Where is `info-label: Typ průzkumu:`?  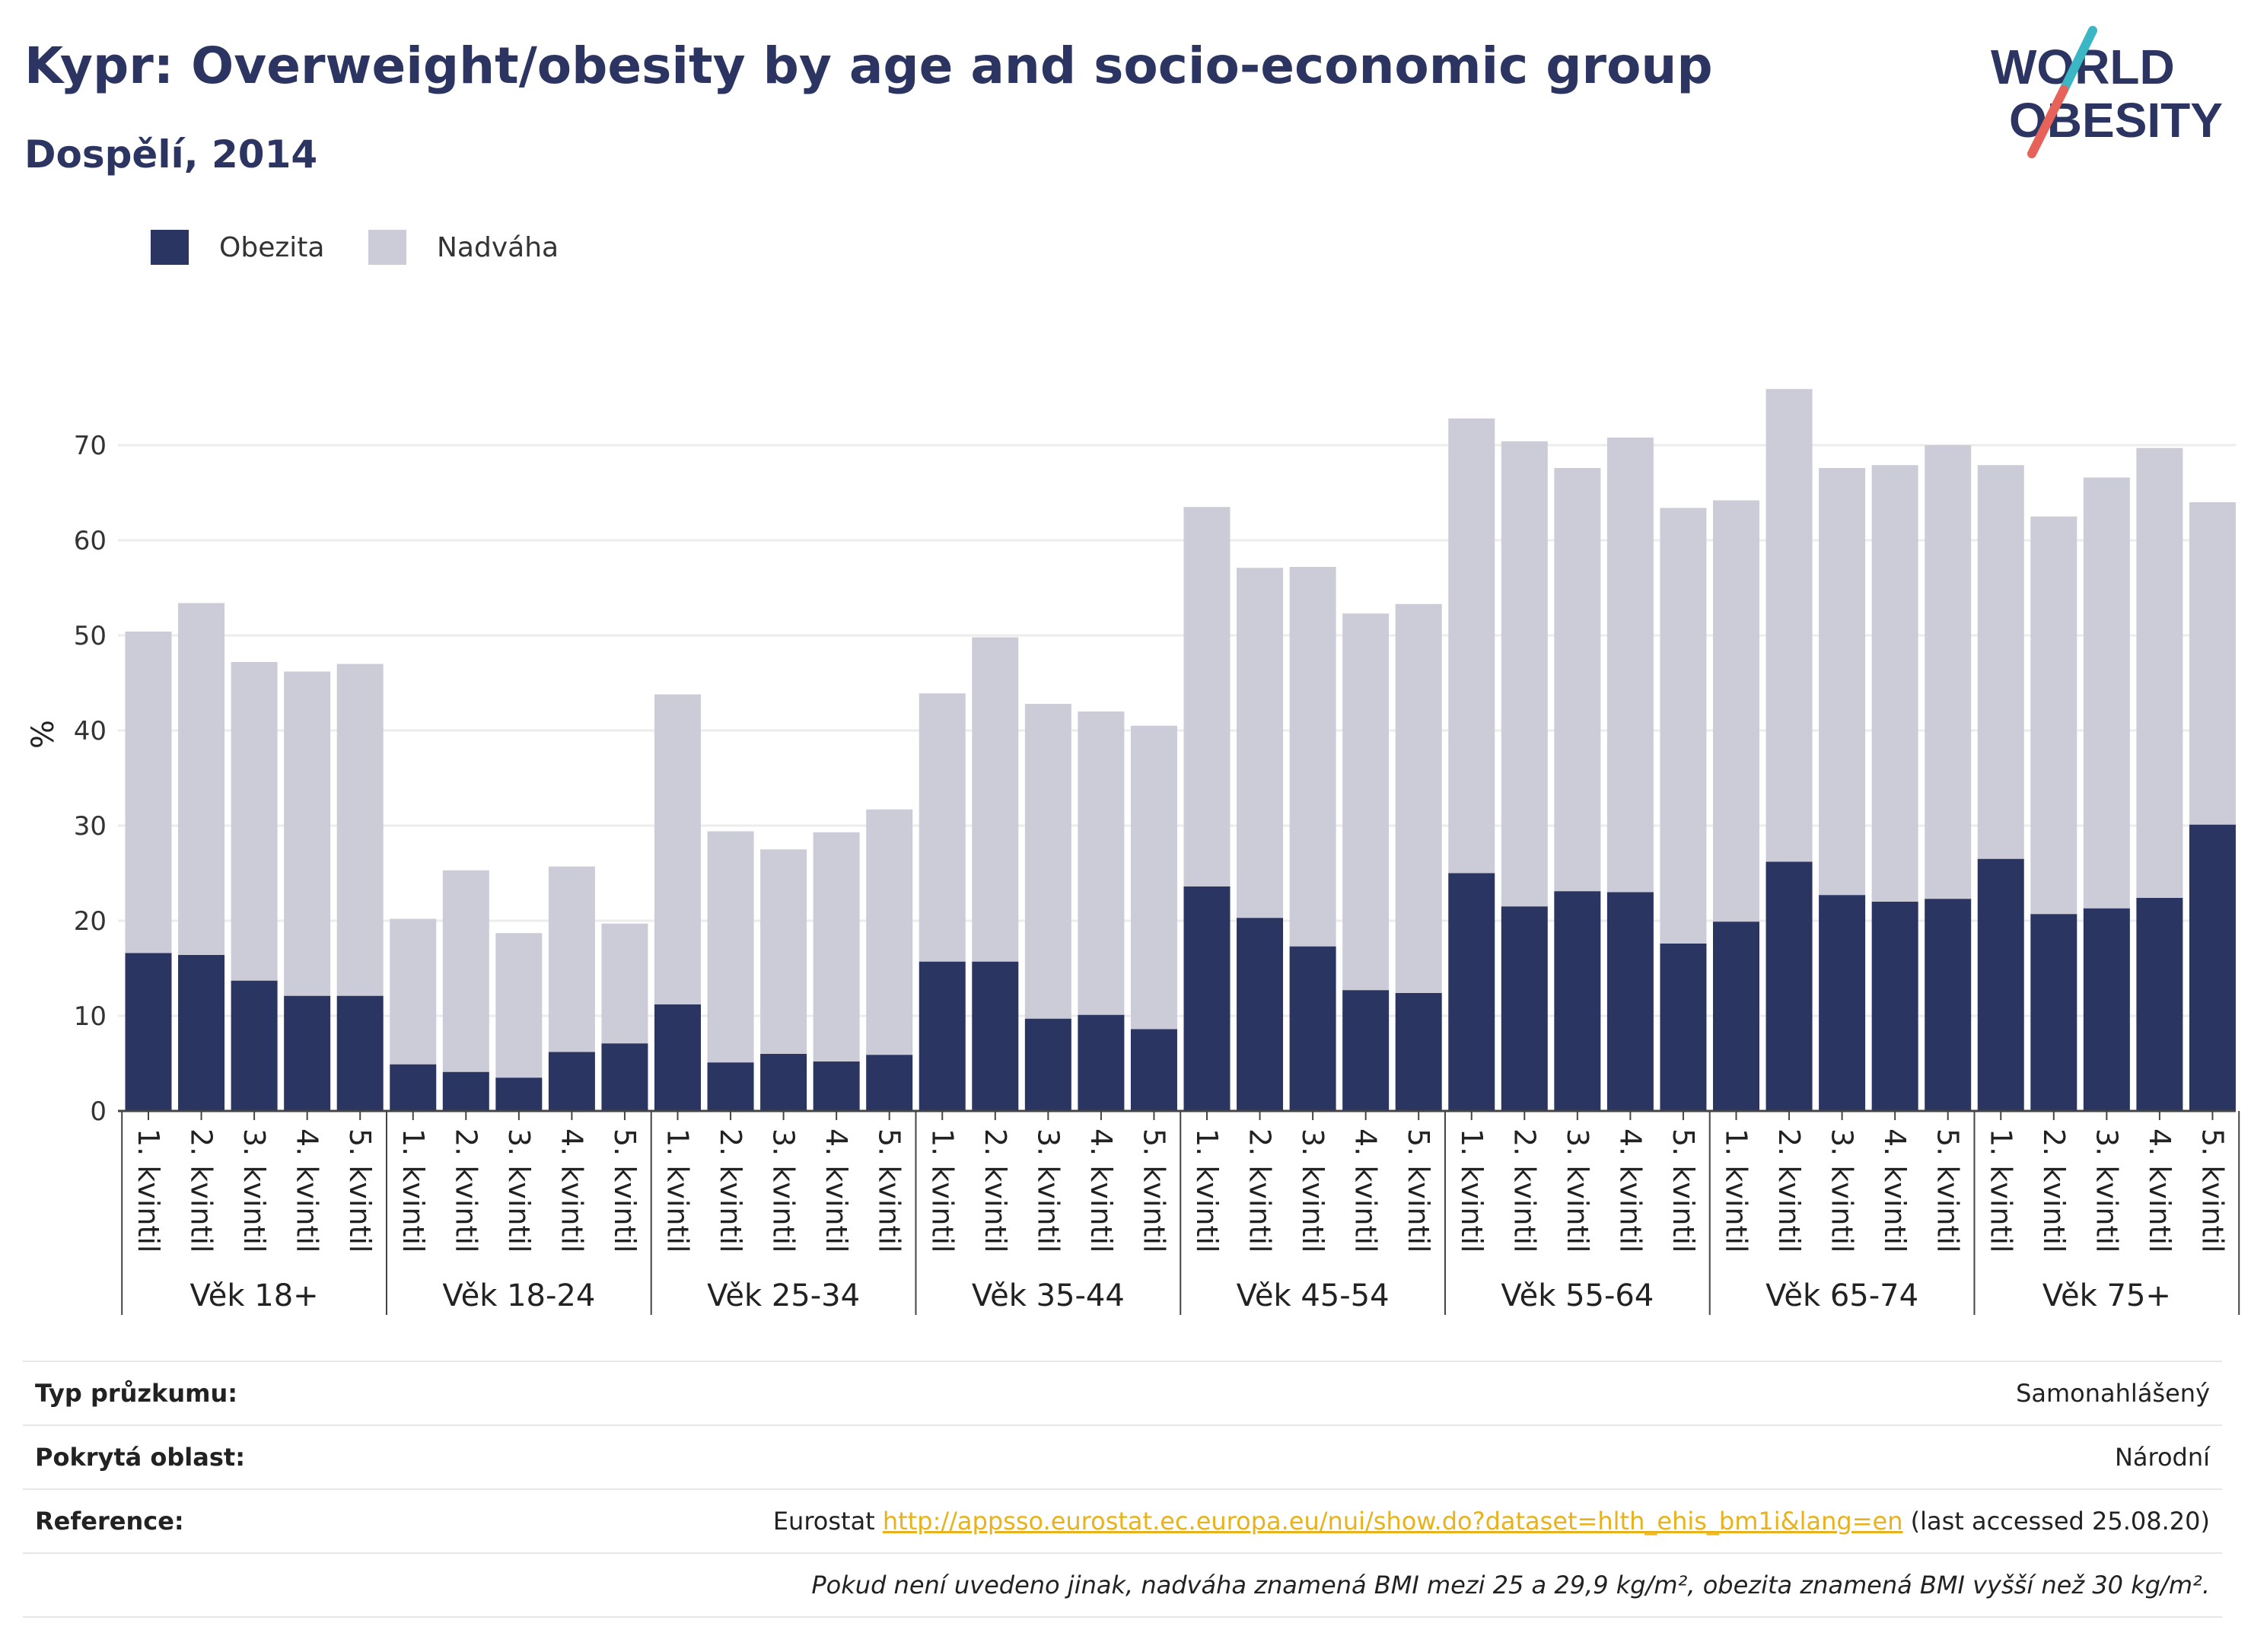 info-label: Typ průzkumu: is located at coordinates (136, 1393).